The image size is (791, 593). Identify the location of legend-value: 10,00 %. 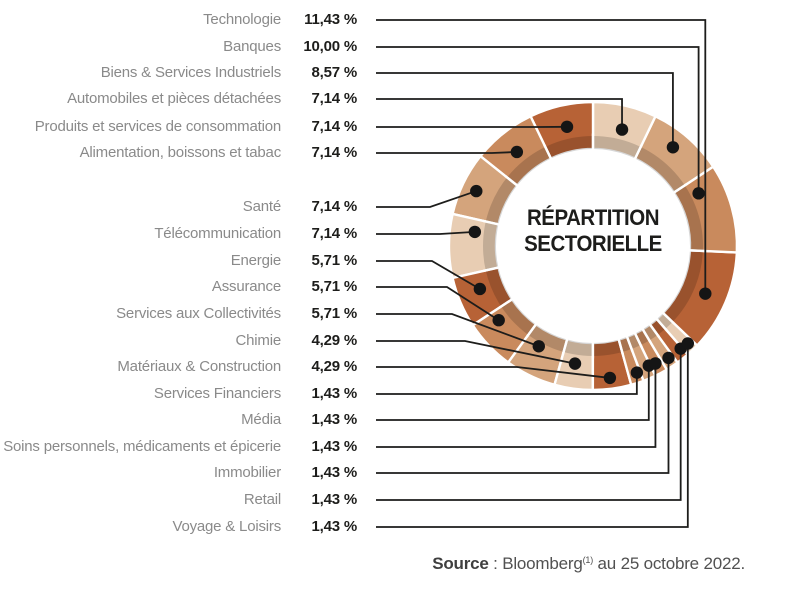
(330, 46).